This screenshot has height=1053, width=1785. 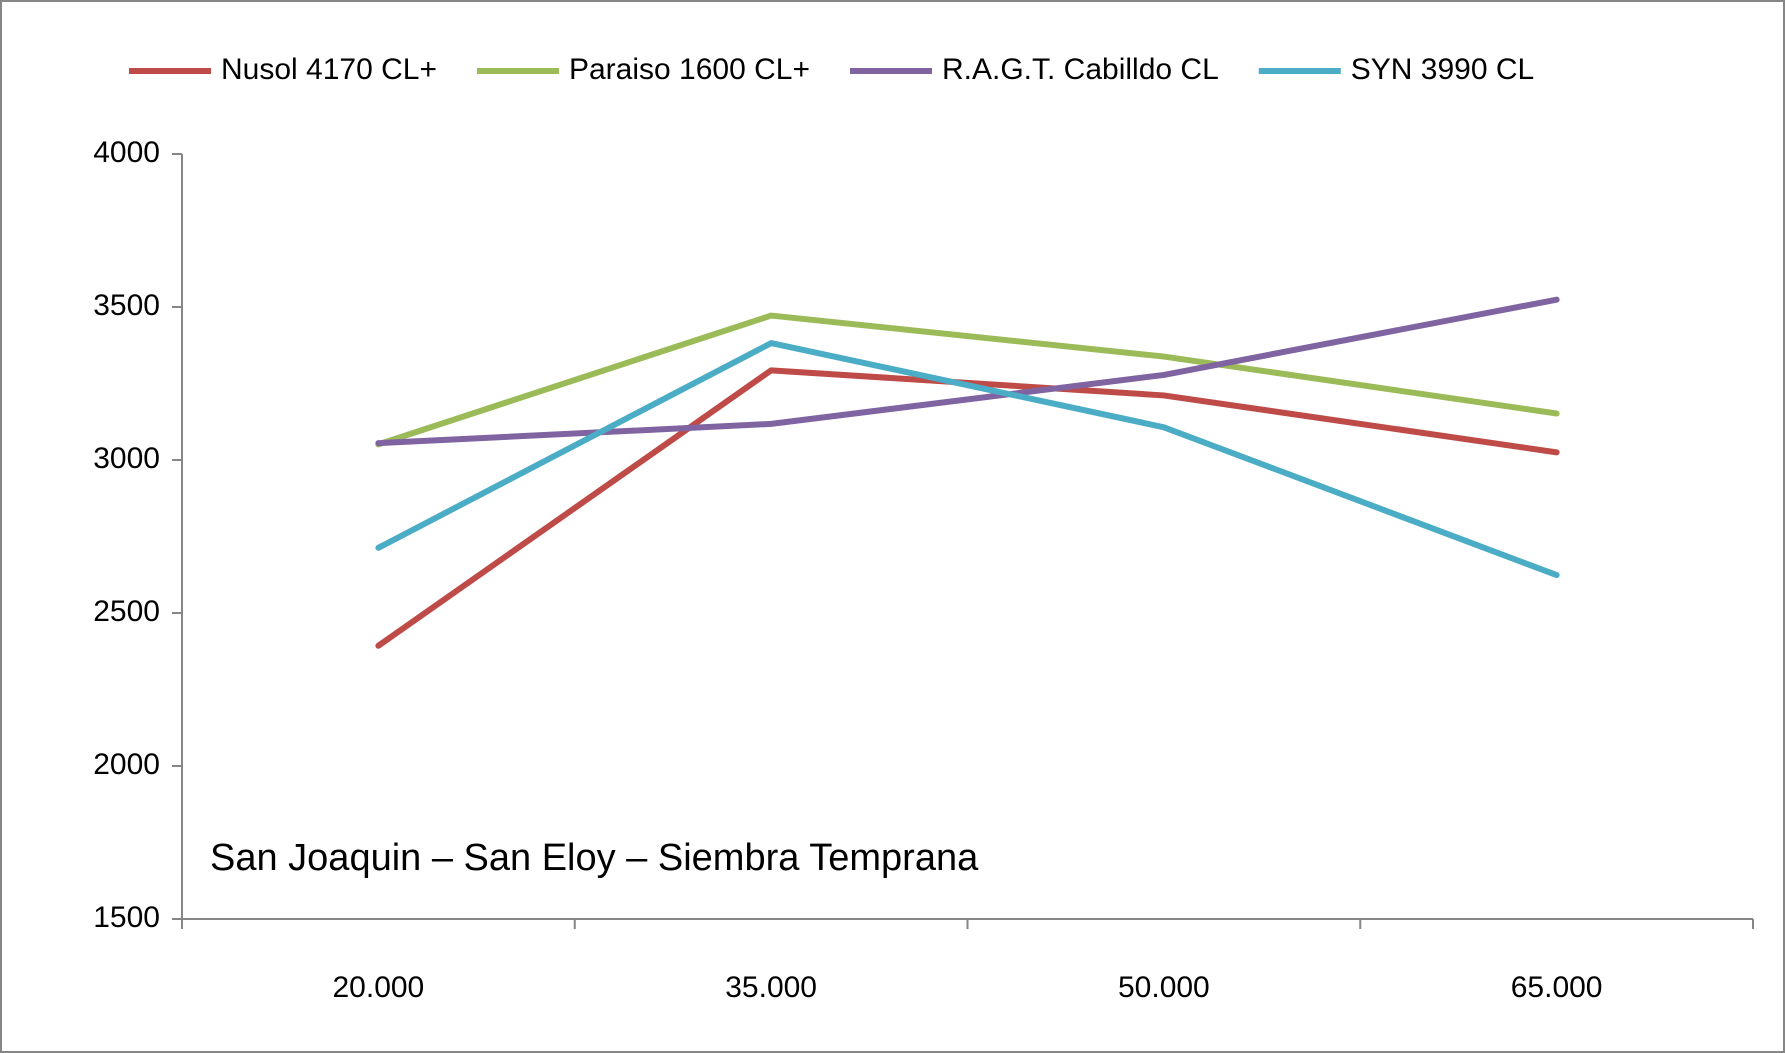 What do you see at coordinates (1557, 987) in the screenshot?
I see `x-tick-label: 65.000` at bounding box center [1557, 987].